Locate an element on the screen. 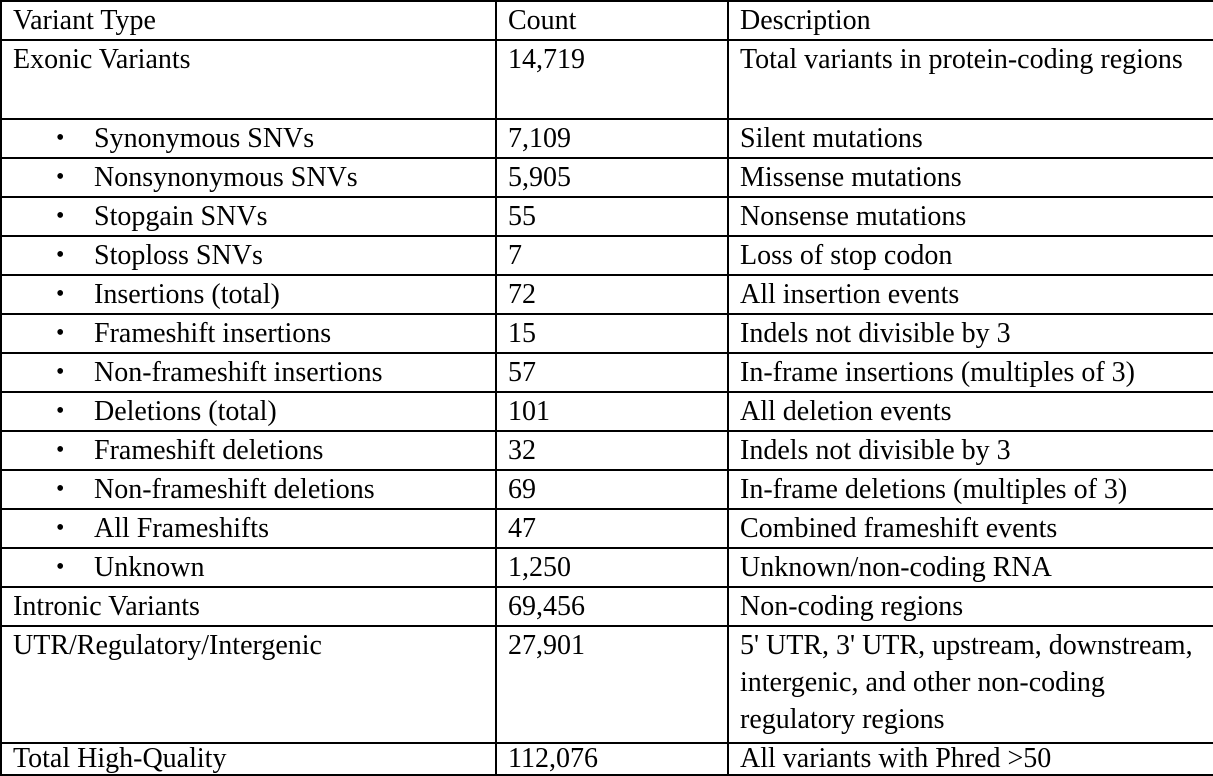  variant-type-content: UTR/Regulatory/Intergenic is located at coordinates (250, 646).